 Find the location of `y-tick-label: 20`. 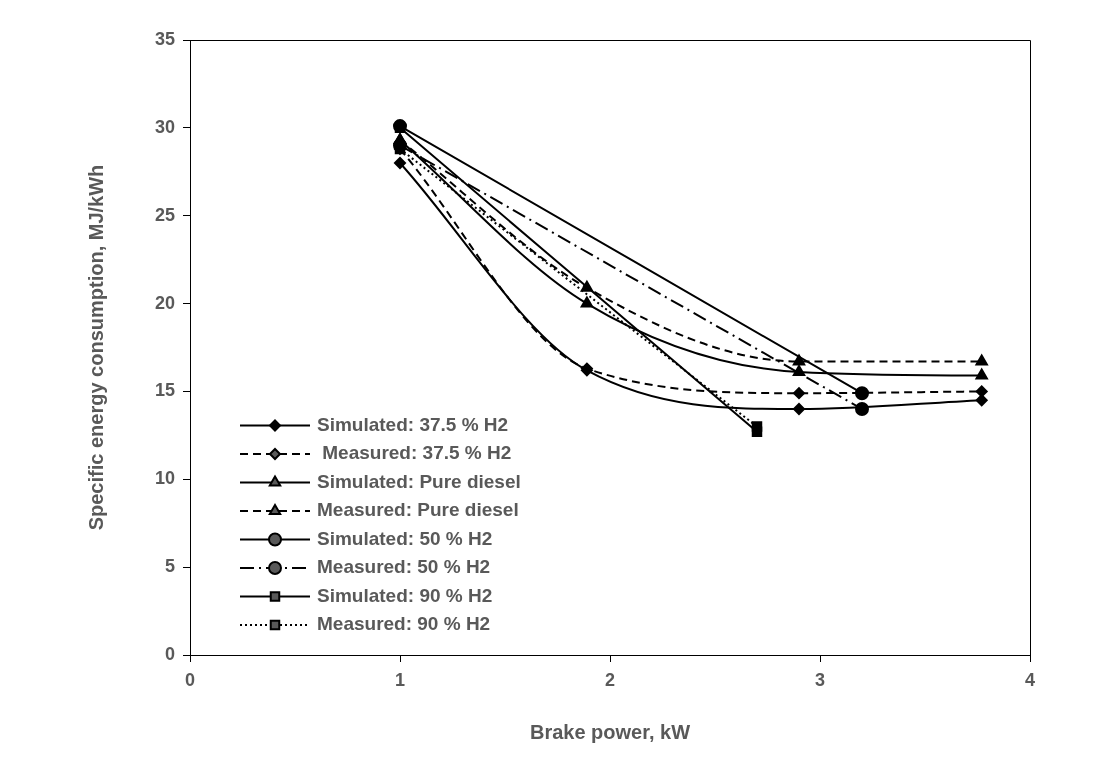

y-tick-label: 20 is located at coordinates (164, 302).